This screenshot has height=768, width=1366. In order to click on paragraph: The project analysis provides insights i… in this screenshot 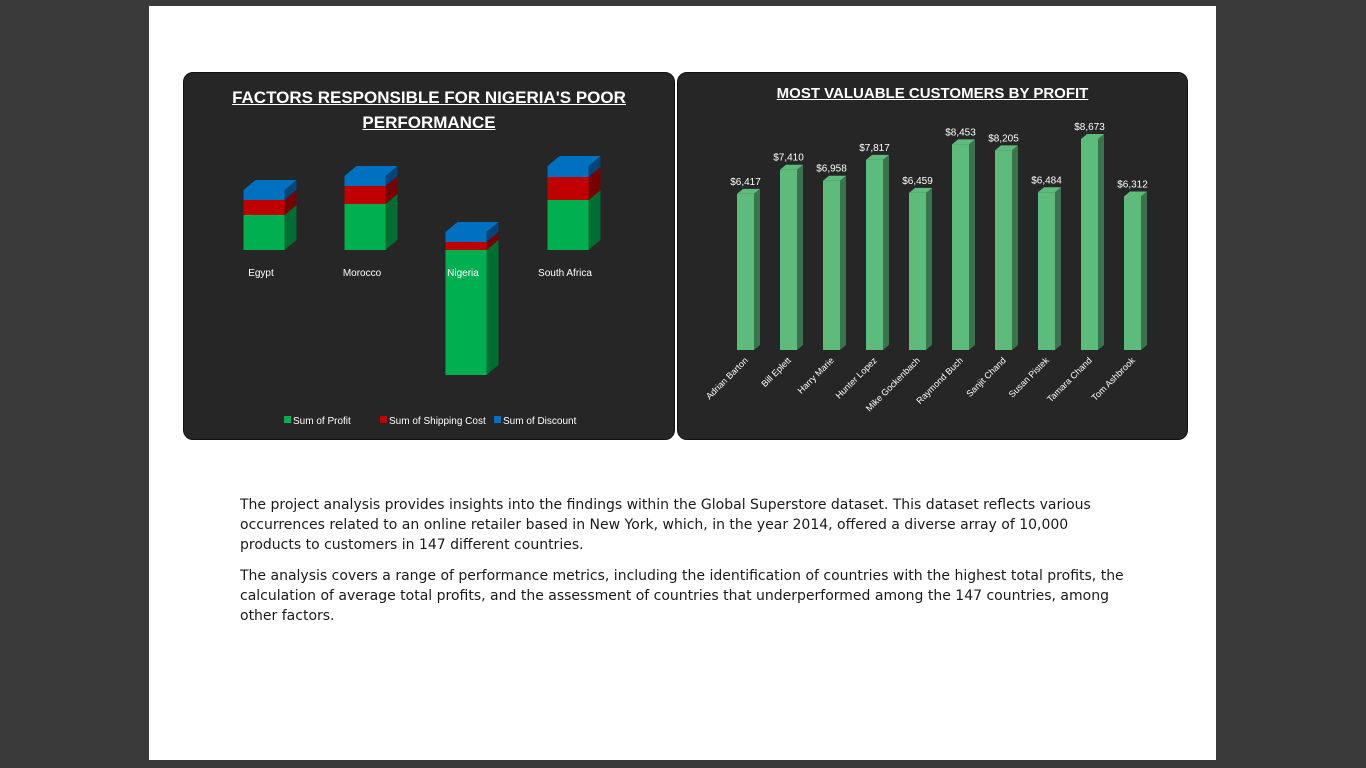, I will do `click(665, 525)`.